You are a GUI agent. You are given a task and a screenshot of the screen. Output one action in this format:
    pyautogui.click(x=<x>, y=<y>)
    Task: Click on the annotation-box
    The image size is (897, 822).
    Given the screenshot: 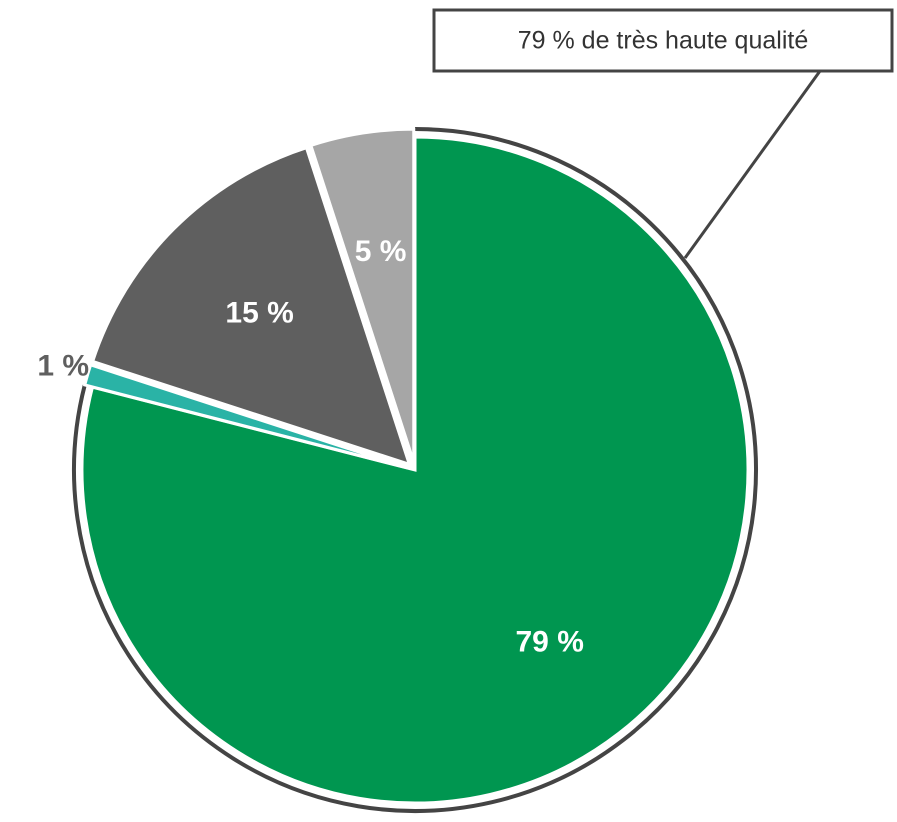 What is the action you would take?
    pyautogui.click(x=663, y=40)
    